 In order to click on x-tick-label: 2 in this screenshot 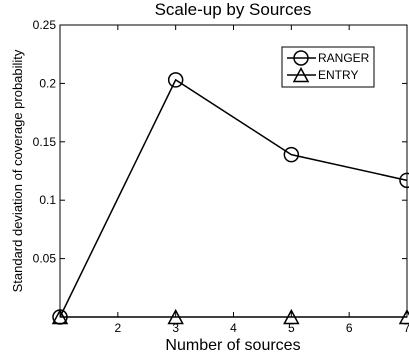, I will do `click(117, 328)`.